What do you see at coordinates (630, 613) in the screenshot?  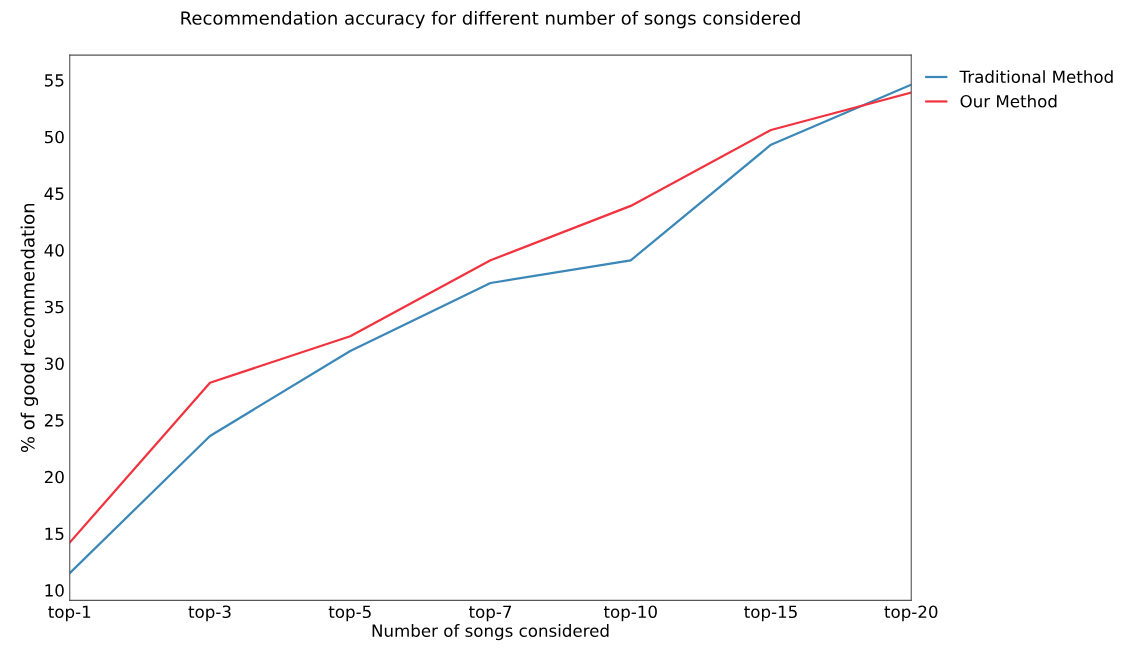 I see `x-tick-label: top-10` at bounding box center [630, 613].